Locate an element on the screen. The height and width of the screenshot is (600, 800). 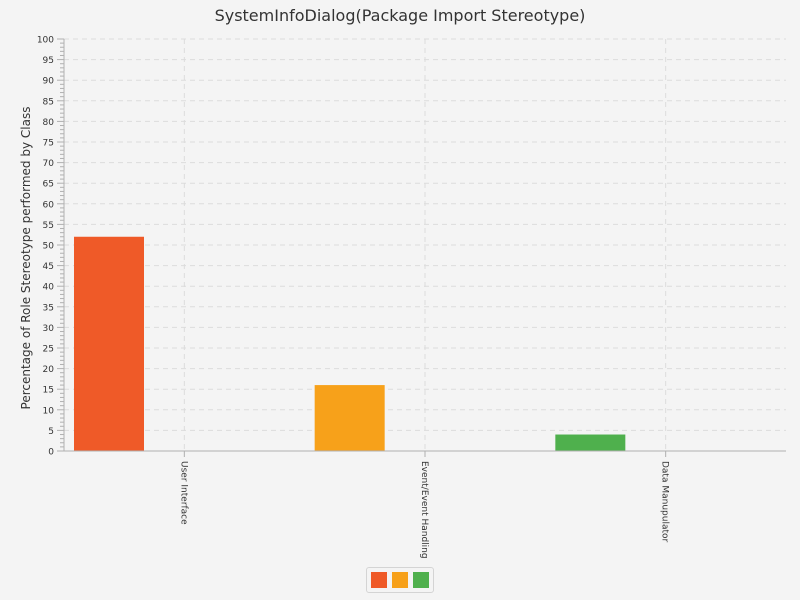
x-tick-label: User Interface is located at coordinates (183, 493).